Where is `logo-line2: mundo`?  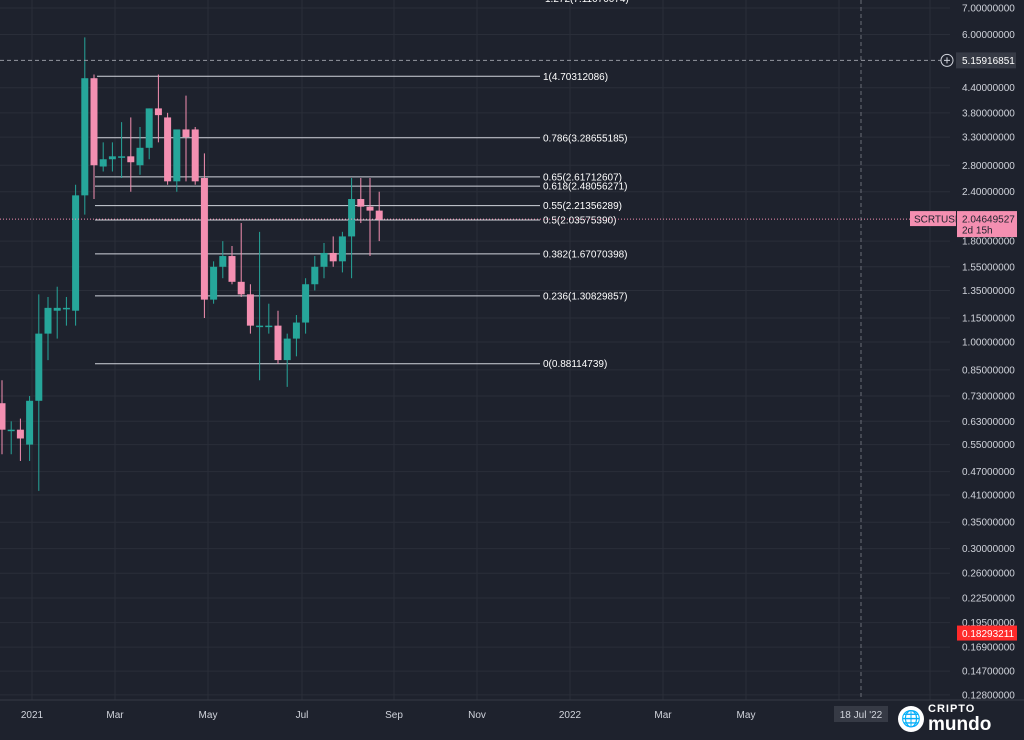
logo-line2: mundo is located at coordinates (960, 724).